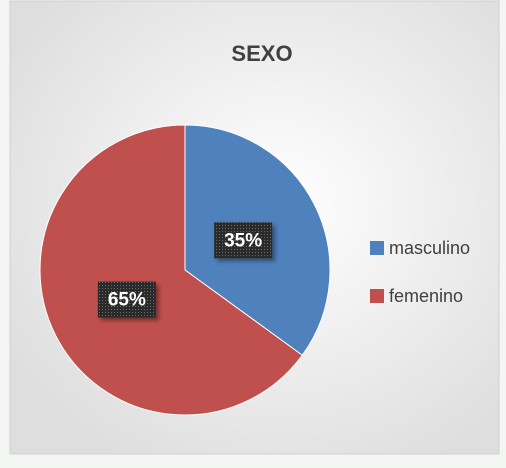 This screenshot has height=468, width=506. I want to click on legend-label: masculino, so click(429, 248).